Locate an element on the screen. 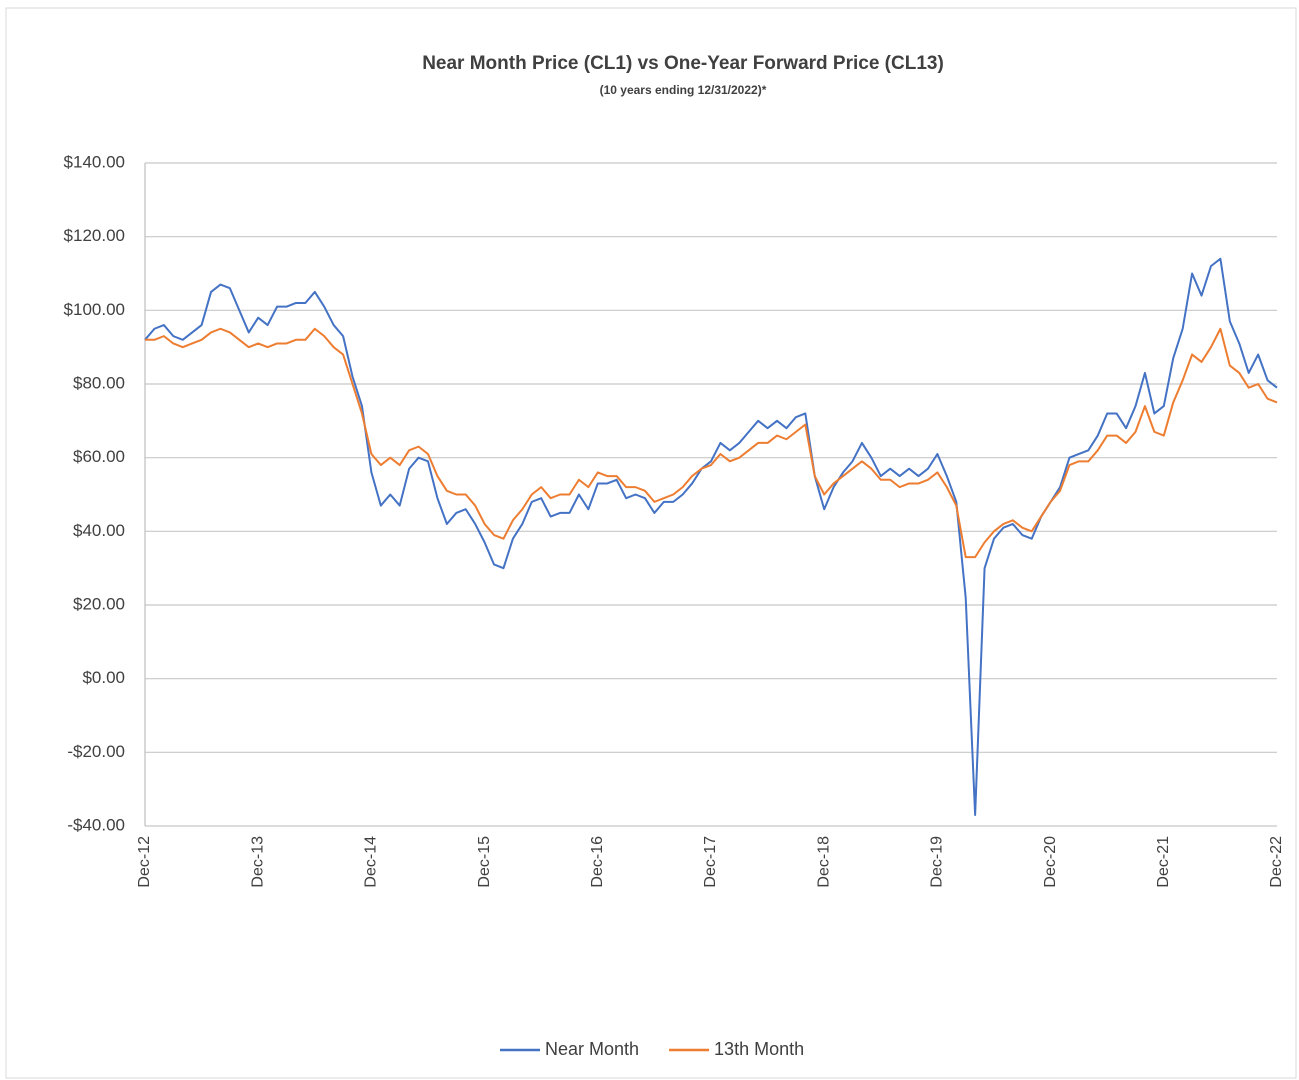  y-tick-label: $40.00 is located at coordinates (99, 530).